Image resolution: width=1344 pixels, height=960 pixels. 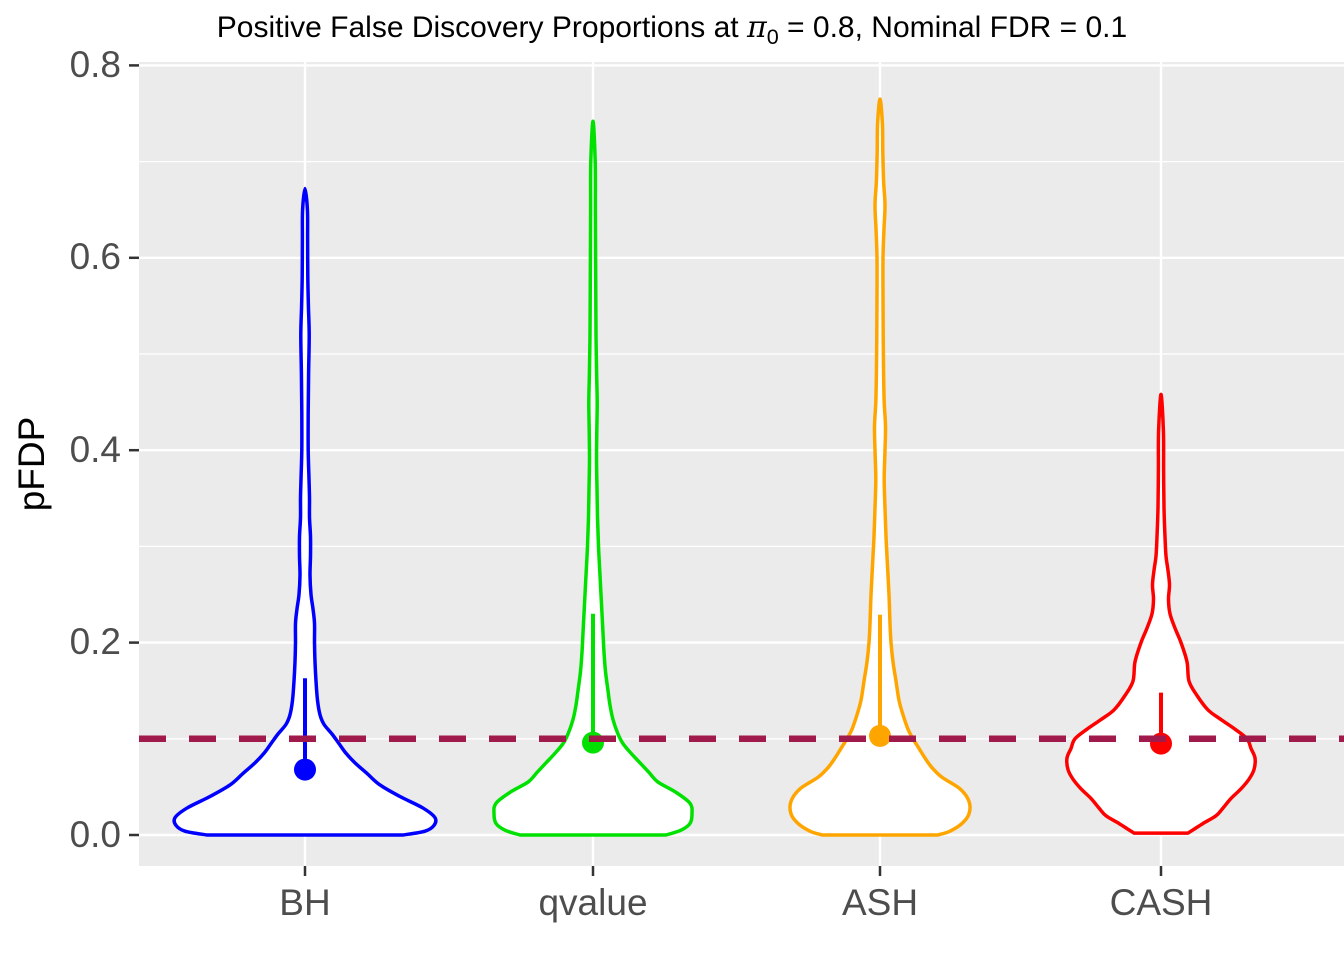 I want to click on violin-bh, so click(x=305, y=511).